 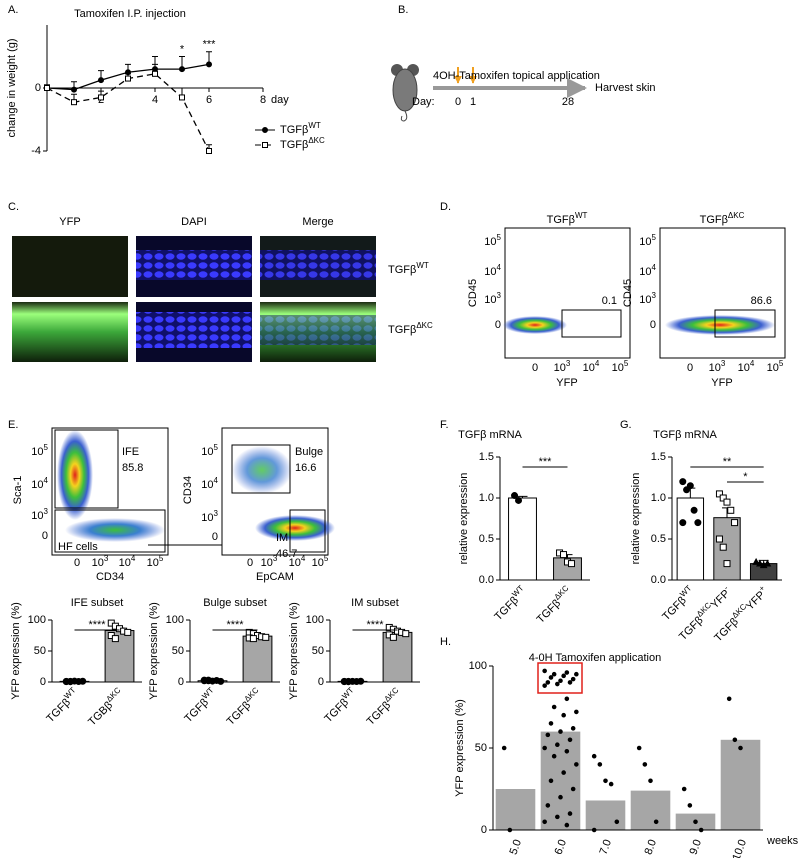 I want to click on gate-value: 16.6, so click(x=305, y=468).